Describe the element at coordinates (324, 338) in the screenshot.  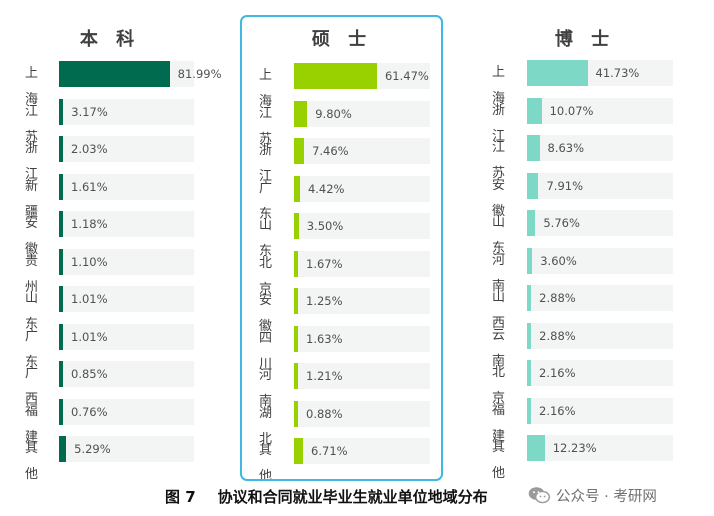
I see `value-label: 1.63%` at that location.